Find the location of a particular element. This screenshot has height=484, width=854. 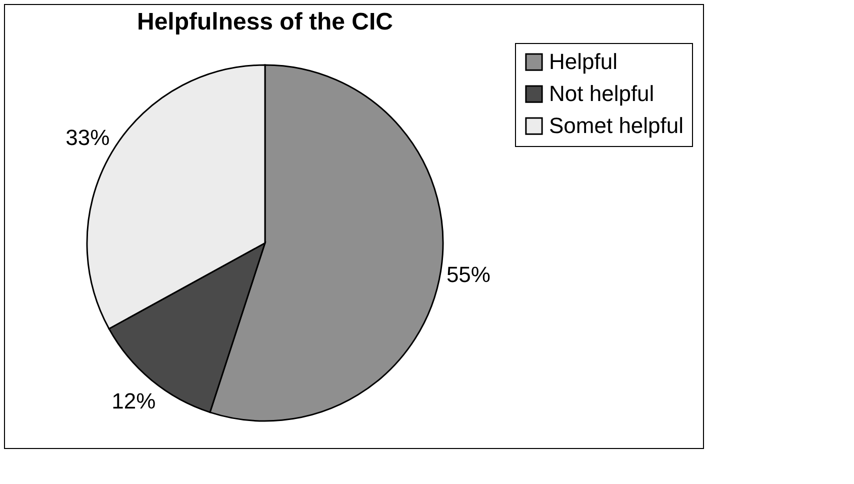

data-label: 55% is located at coordinates (468, 275).